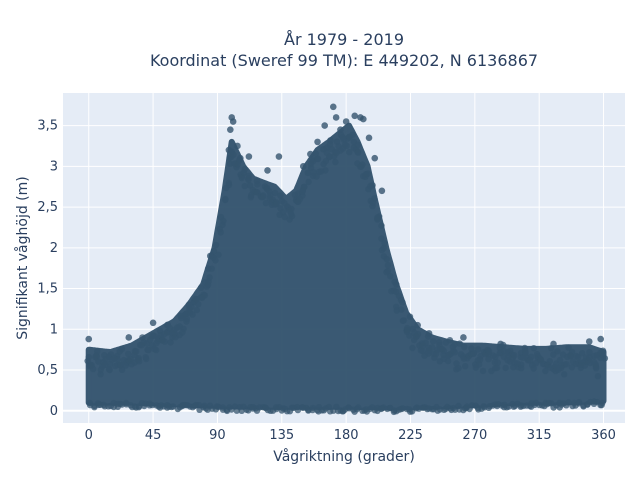 The image size is (640, 480). I want to click on x-axis-title: Vågriktning (grader), so click(344, 456).